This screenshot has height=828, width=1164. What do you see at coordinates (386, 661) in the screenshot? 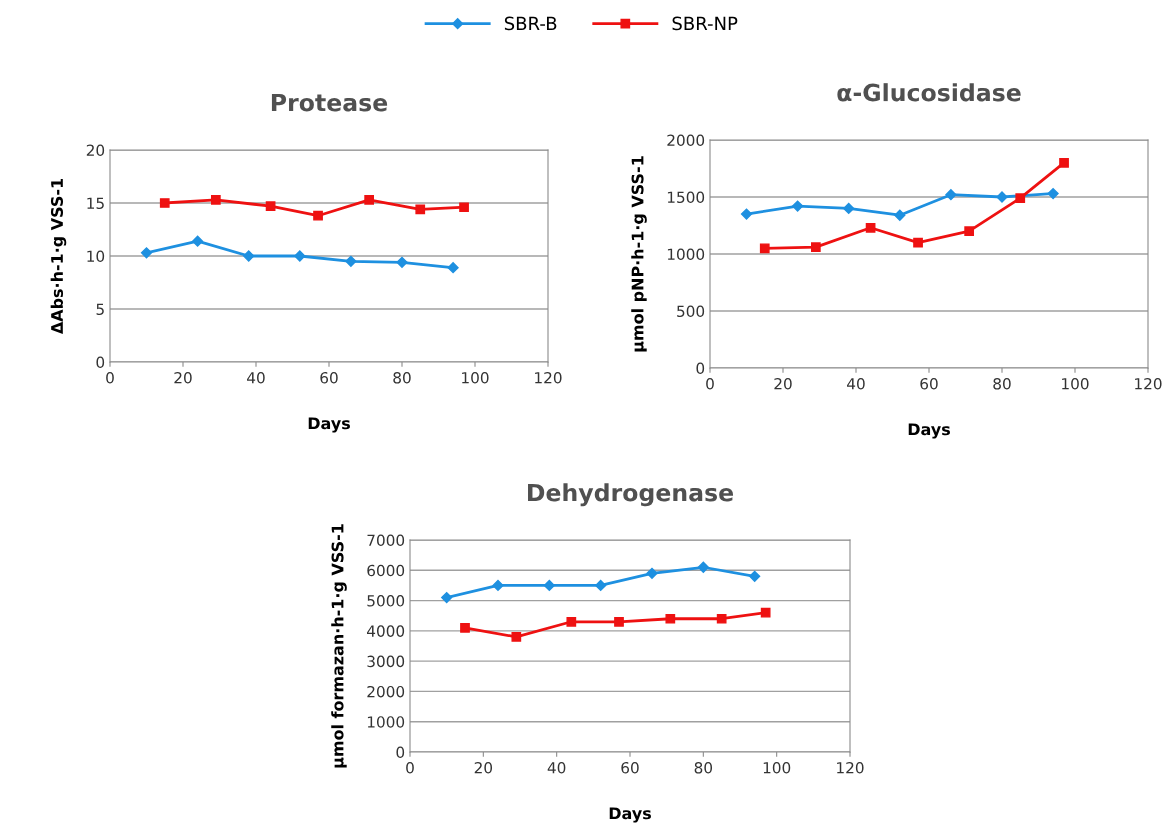
I see `y-tick-label: 3000` at bounding box center [386, 661].